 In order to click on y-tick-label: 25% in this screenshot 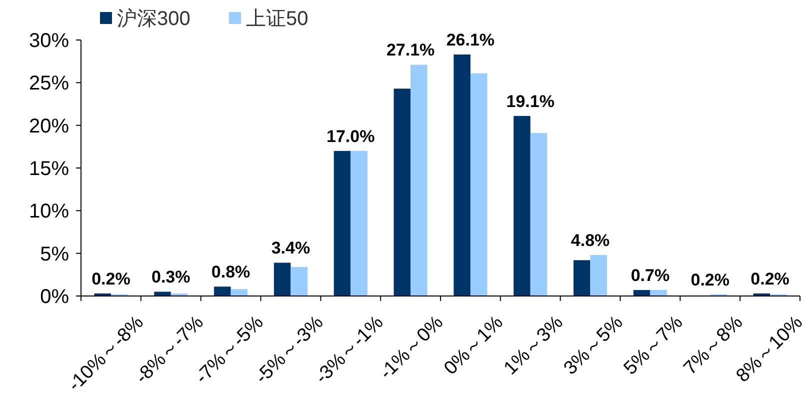, I will do `click(49, 83)`.